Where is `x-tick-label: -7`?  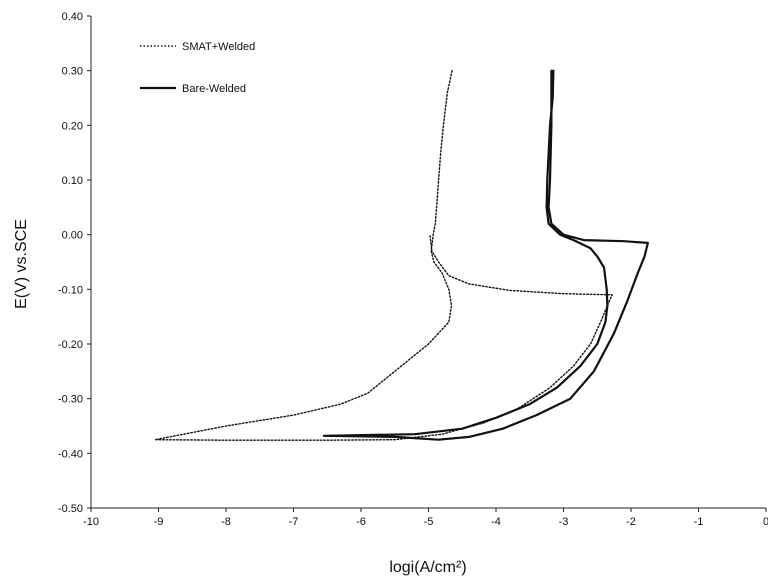
x-tick-label: -7 is located at coordinates (294, 522).